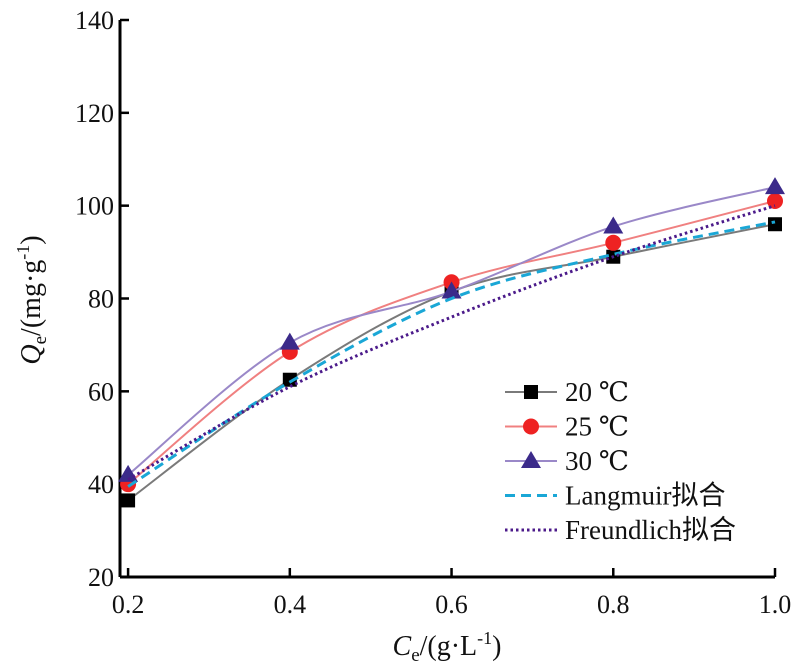 This screenshot has height=667, width=800. Describe the element at coordinates (94, 113) in the screenshot. I see `y-tick-label: 120` at that location.